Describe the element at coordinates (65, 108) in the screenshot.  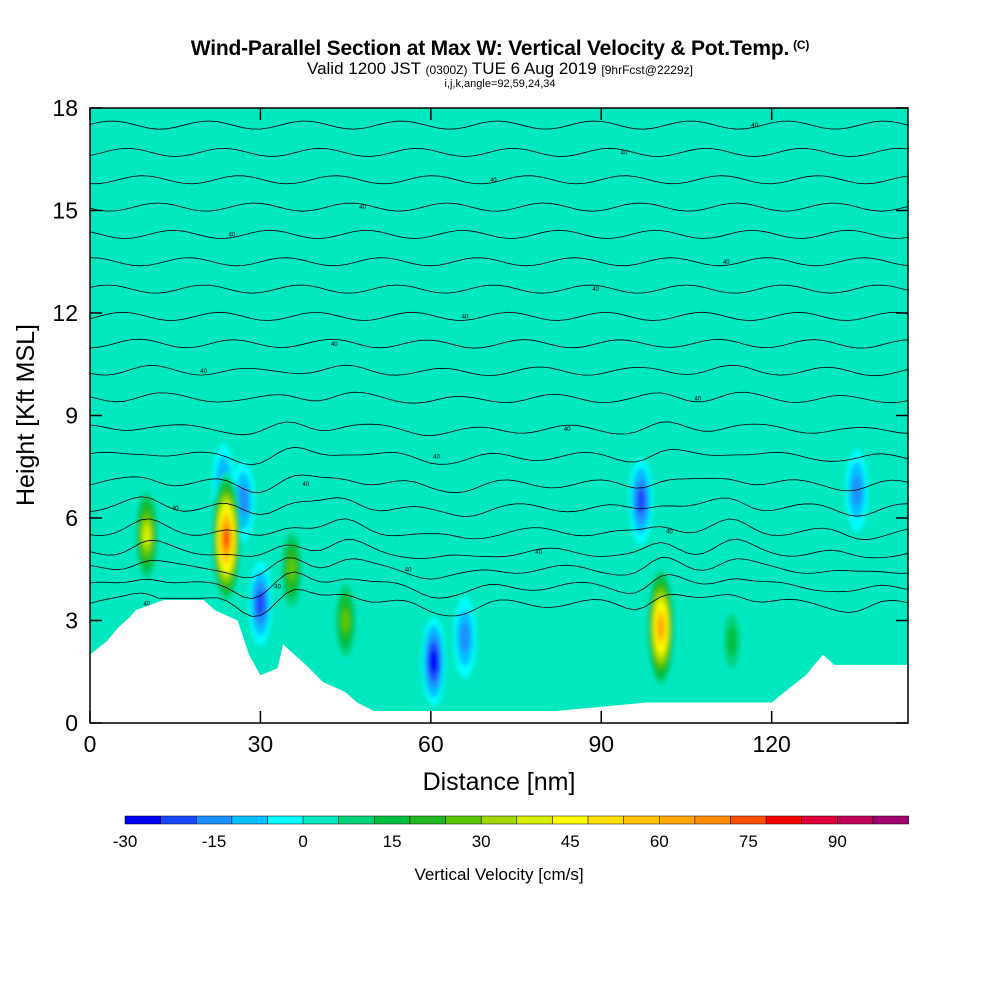
I see `y-tick-label: 18` at that location.